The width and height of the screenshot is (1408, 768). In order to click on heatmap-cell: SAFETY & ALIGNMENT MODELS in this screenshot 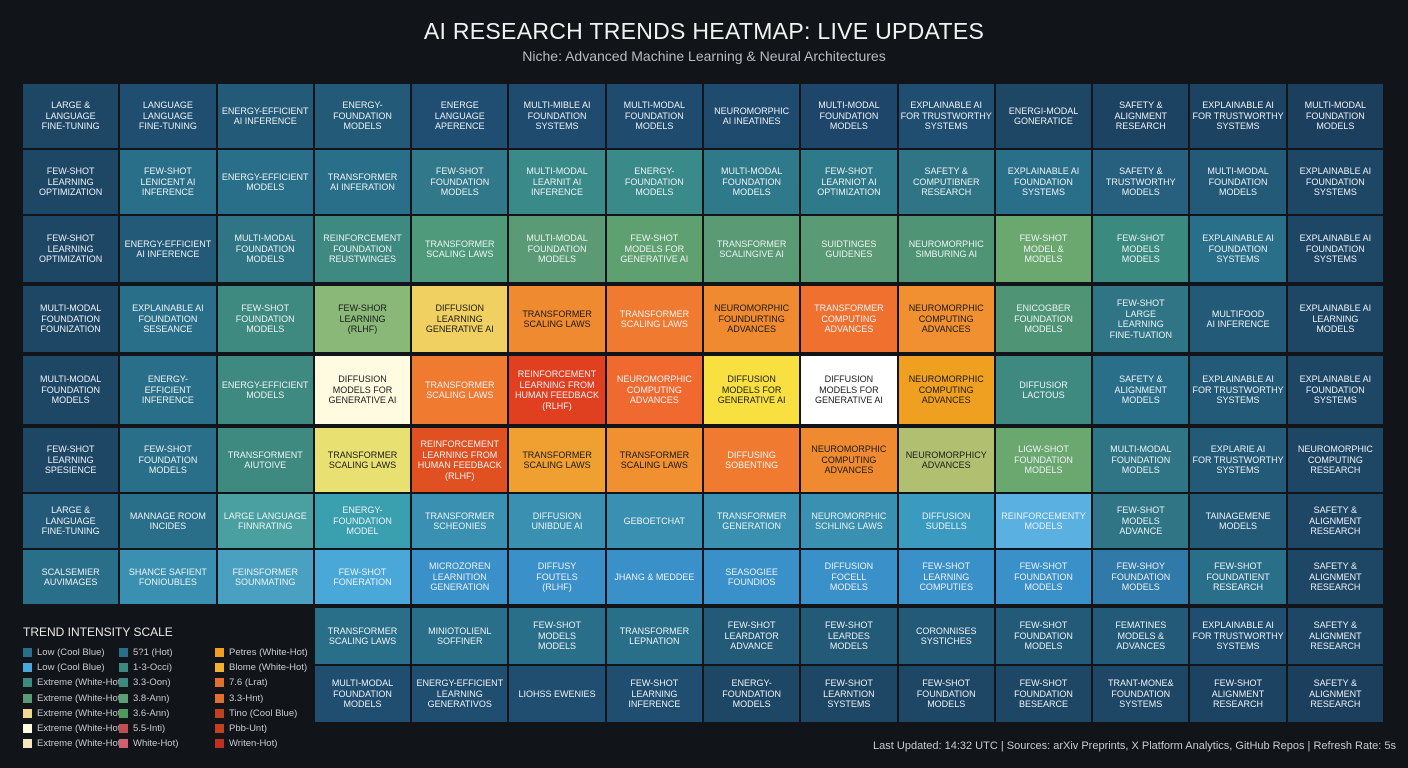, I will do `click(1141, 390)`.